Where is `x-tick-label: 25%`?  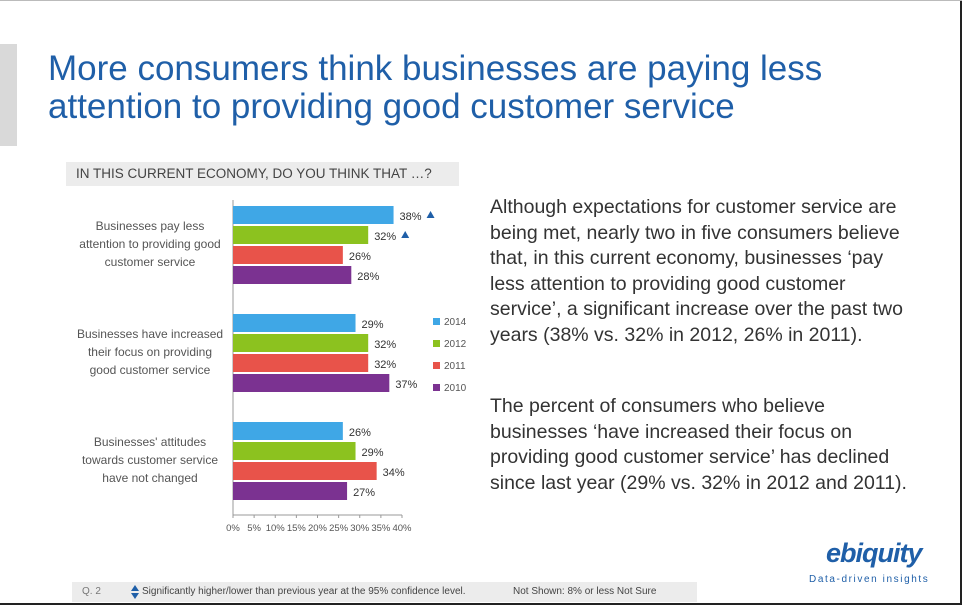 x-tick-label: 25% is located at coordinates (339, 528).